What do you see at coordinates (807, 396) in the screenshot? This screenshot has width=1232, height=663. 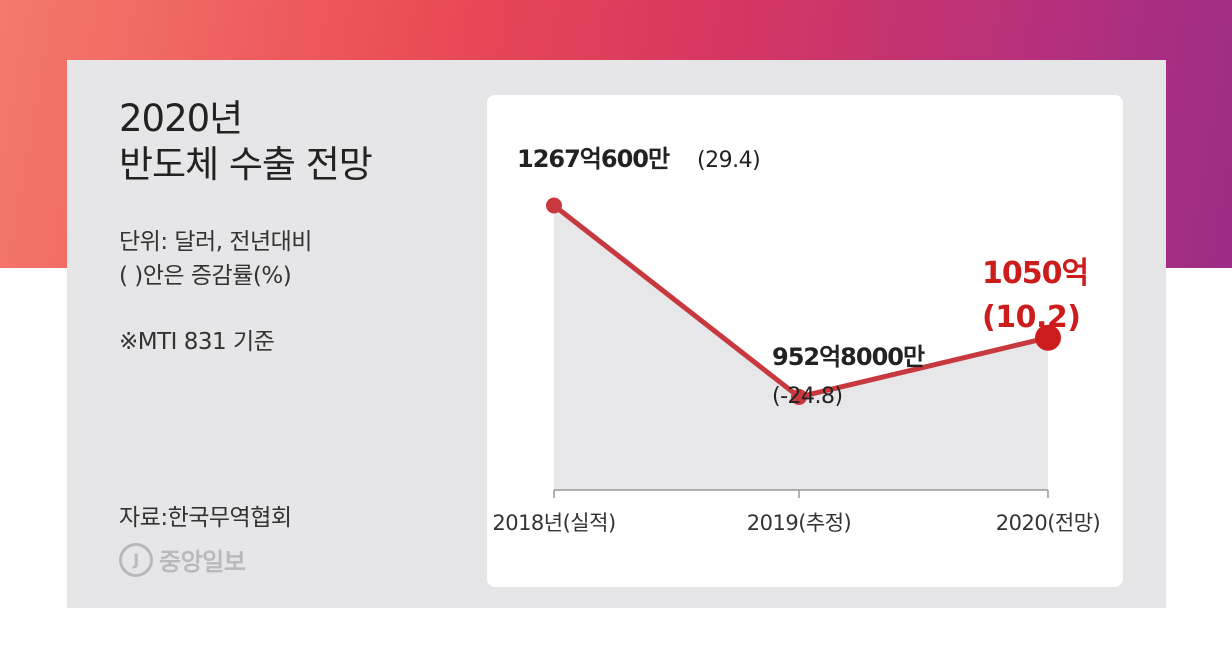 I see `change-label-2: (-24.8)` at bounding box center [807, 396].